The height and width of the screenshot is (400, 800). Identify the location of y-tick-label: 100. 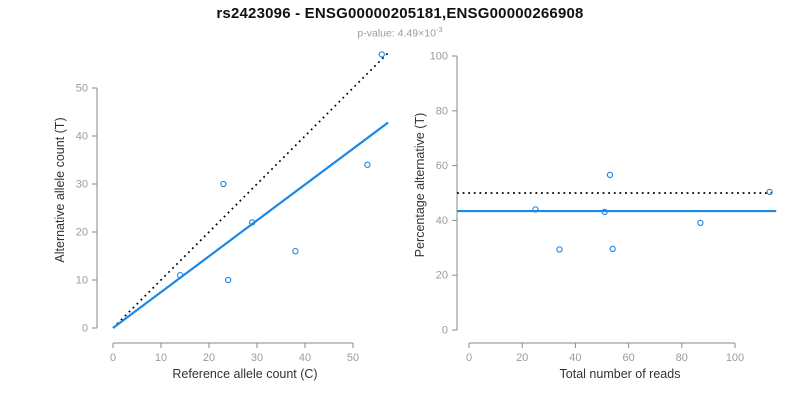
(439, 57).